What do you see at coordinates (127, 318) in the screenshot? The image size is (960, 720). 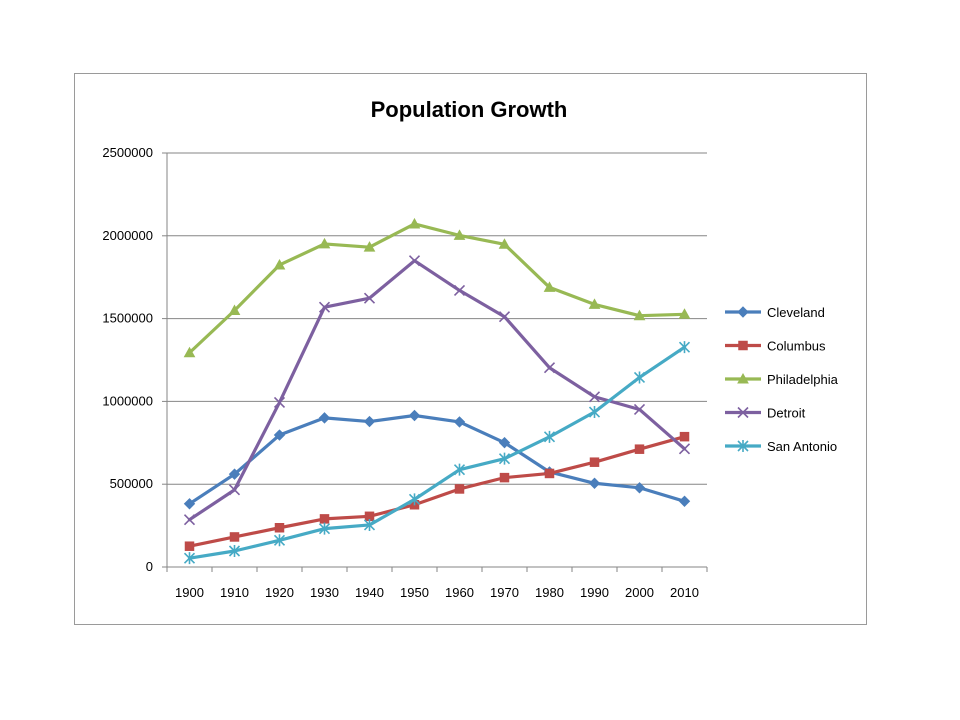 I see `y-tick-label: 1500000` at bounding box center [127, 318].